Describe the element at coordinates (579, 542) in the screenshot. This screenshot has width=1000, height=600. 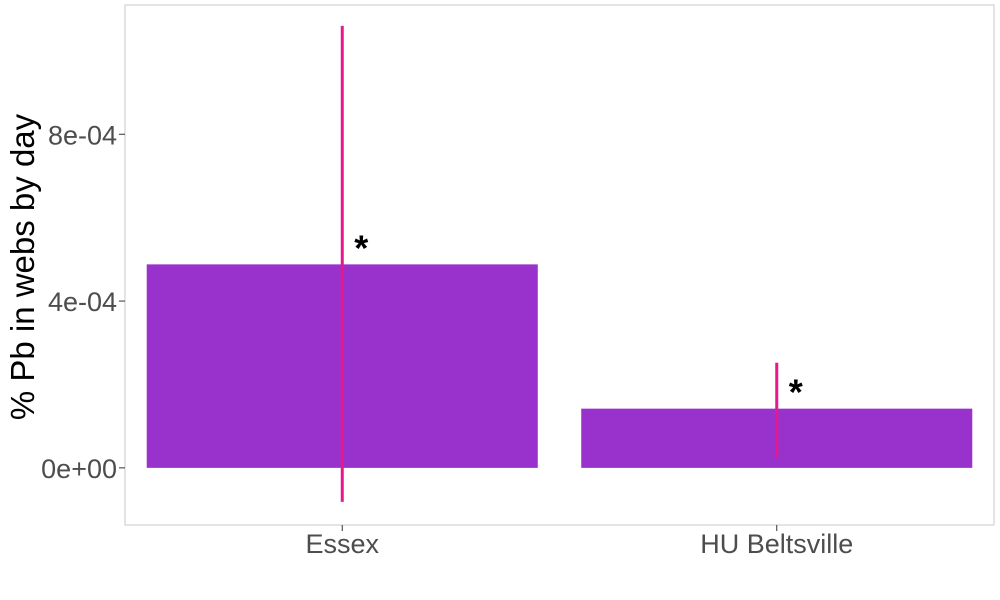
I see `x-axis: Essex HU Beltsville` at that location.